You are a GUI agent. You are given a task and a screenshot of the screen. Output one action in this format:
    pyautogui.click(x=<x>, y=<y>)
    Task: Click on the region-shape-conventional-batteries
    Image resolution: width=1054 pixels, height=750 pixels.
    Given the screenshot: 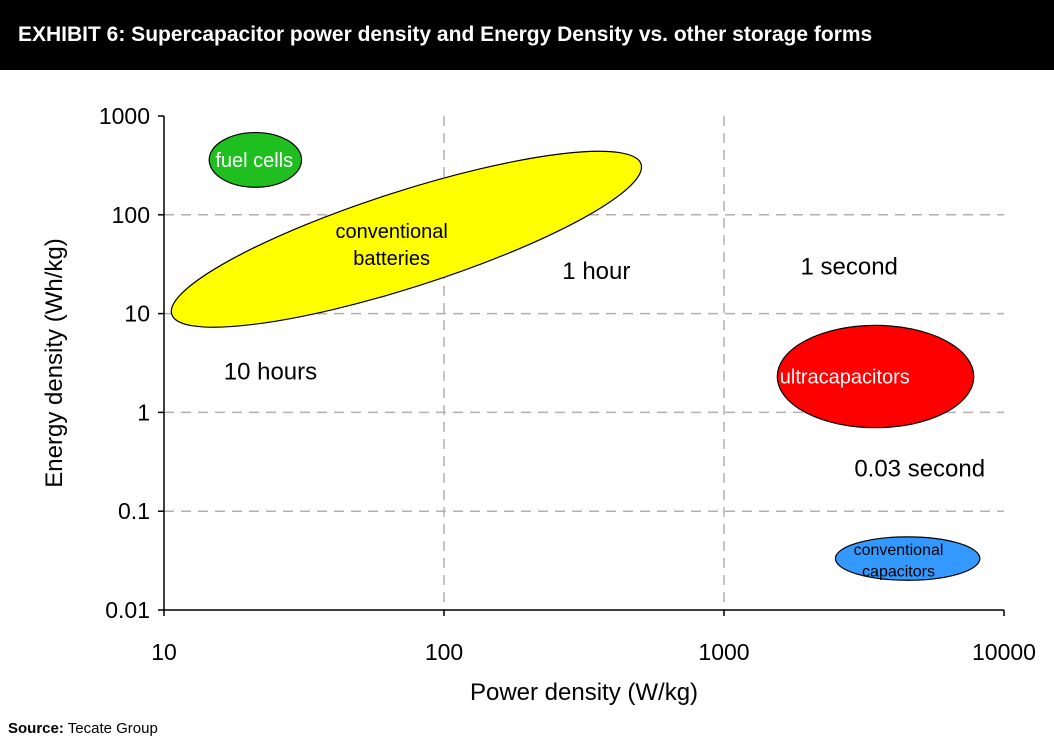 What is the action you would take?
    pyautogui.click(x=406, y=239)
    